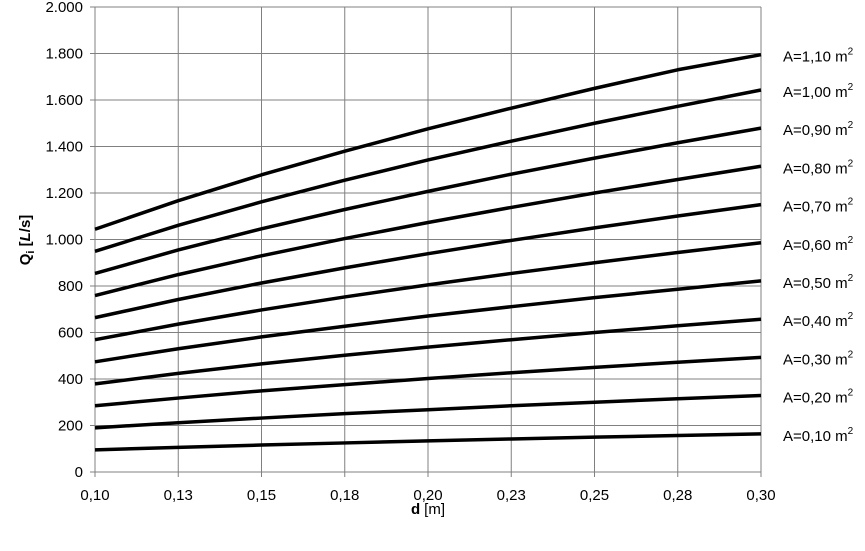 The image size is (865, 551). I want to click on series-label: A=0,50 m2, so click(818, 282).